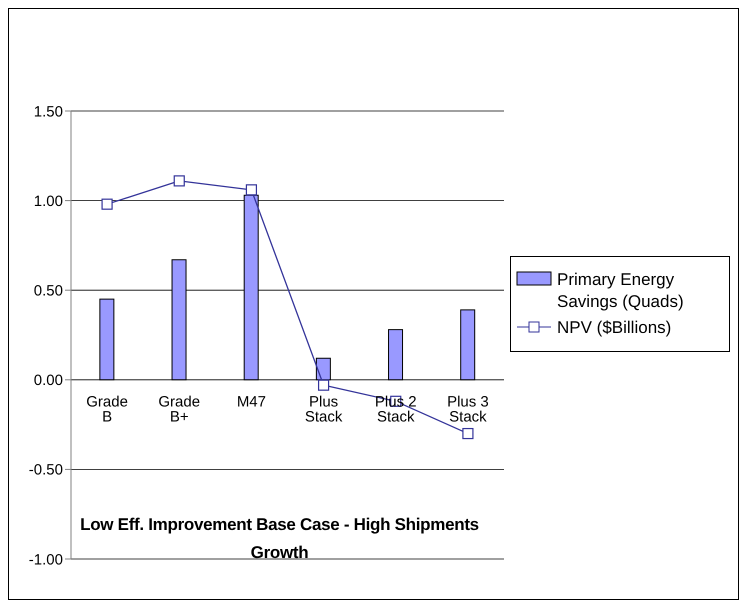 The image size is (747, 608). I want to click on y-tick-label: 0.00, so click(48, 381).